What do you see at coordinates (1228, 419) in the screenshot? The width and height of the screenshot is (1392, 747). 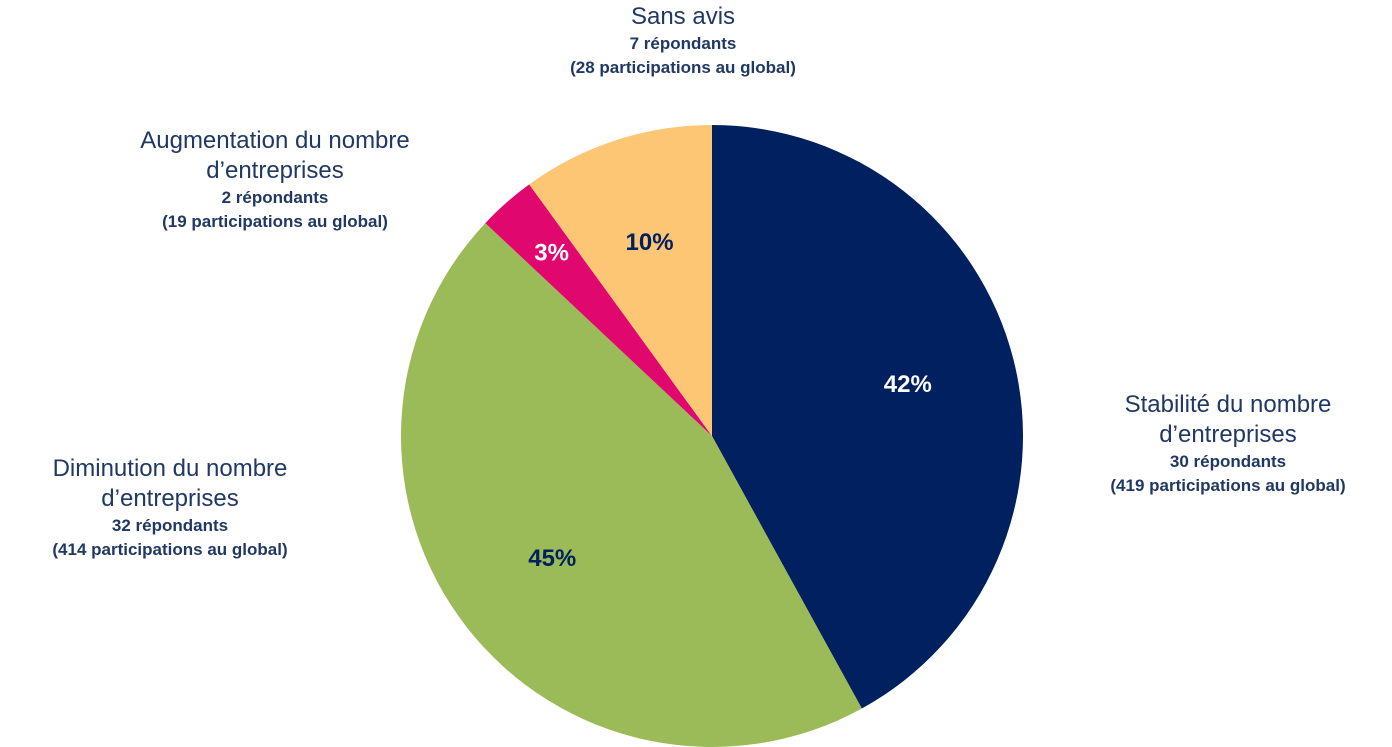 I see `category-name: Stabilité du nombre d’entreprises` at bounding box center [1228, 419].